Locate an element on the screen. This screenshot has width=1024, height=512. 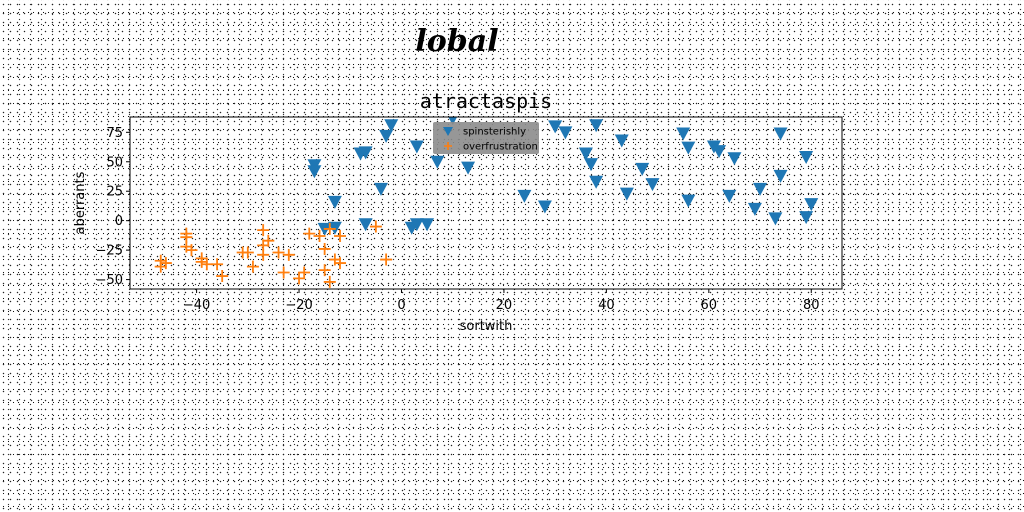
x-tick-label: 60 is located at coordinates (709, 305).